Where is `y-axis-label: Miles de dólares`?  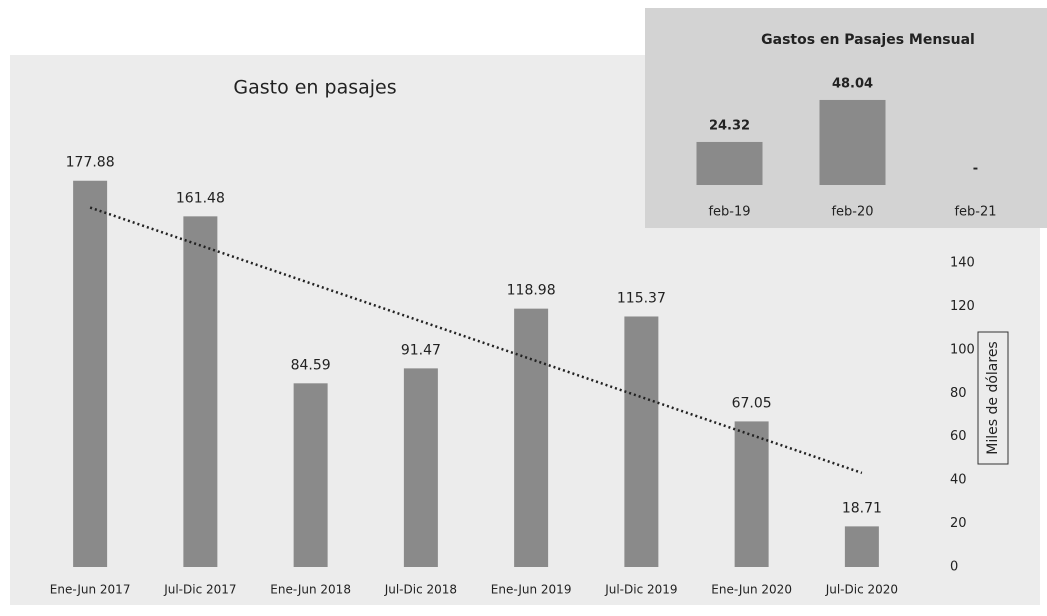
y-axis-label: Miles de dólares is located at coordinates (993, 397).